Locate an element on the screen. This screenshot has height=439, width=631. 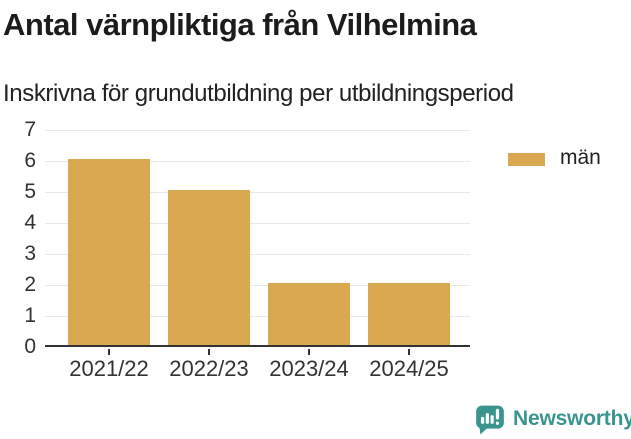
x-tick-2021/22 is located at coordinates (109, 352).